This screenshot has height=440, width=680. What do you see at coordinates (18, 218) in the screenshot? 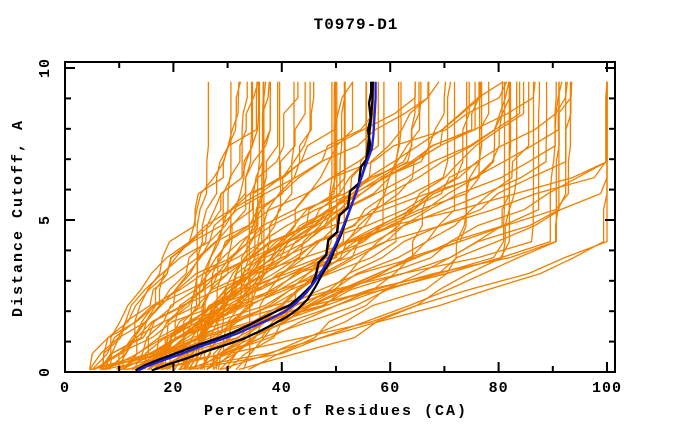
I see `y-axis-label: Distance Cutoff, A` at bounding box center [18, 218].